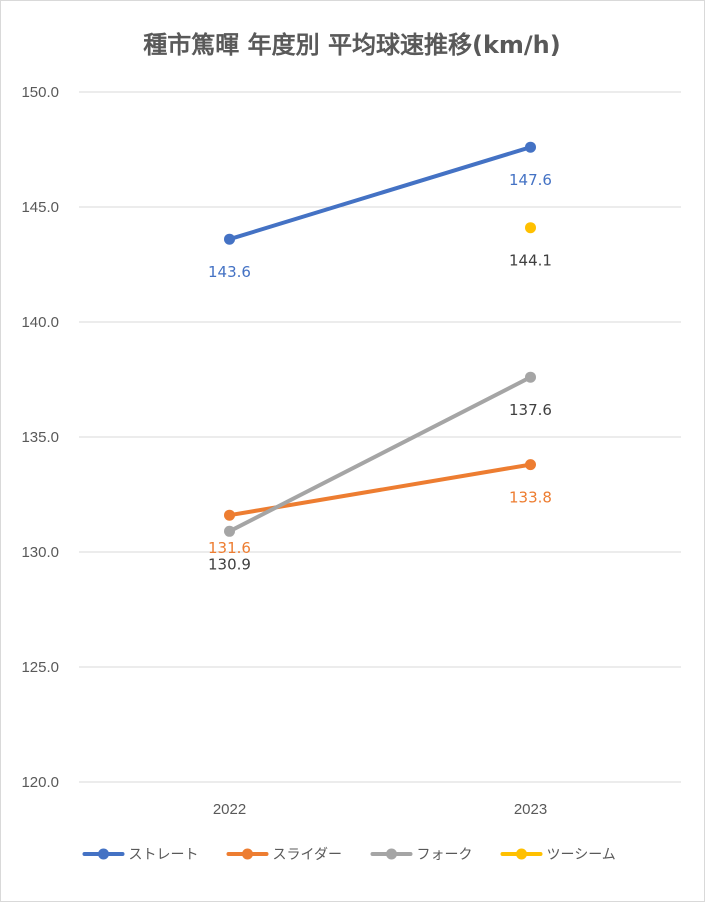 The image size is (705, 902). Describe the element at coordinates (229, 272) in the screenshot. I see `data-label: 143.6` at that location.